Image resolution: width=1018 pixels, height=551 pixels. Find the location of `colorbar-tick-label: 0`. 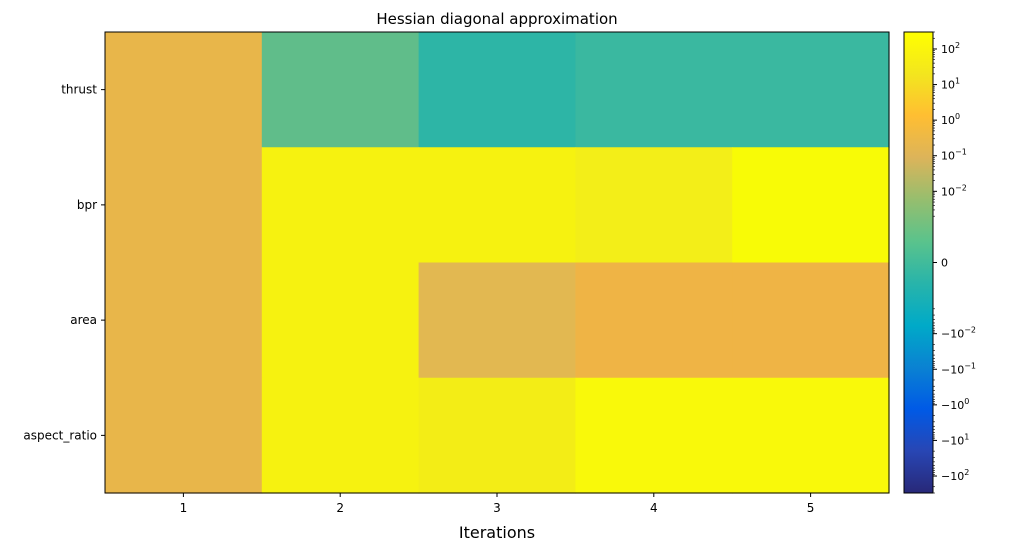

colorbar-tick-label: 0 is located at coordinates (944, 263).